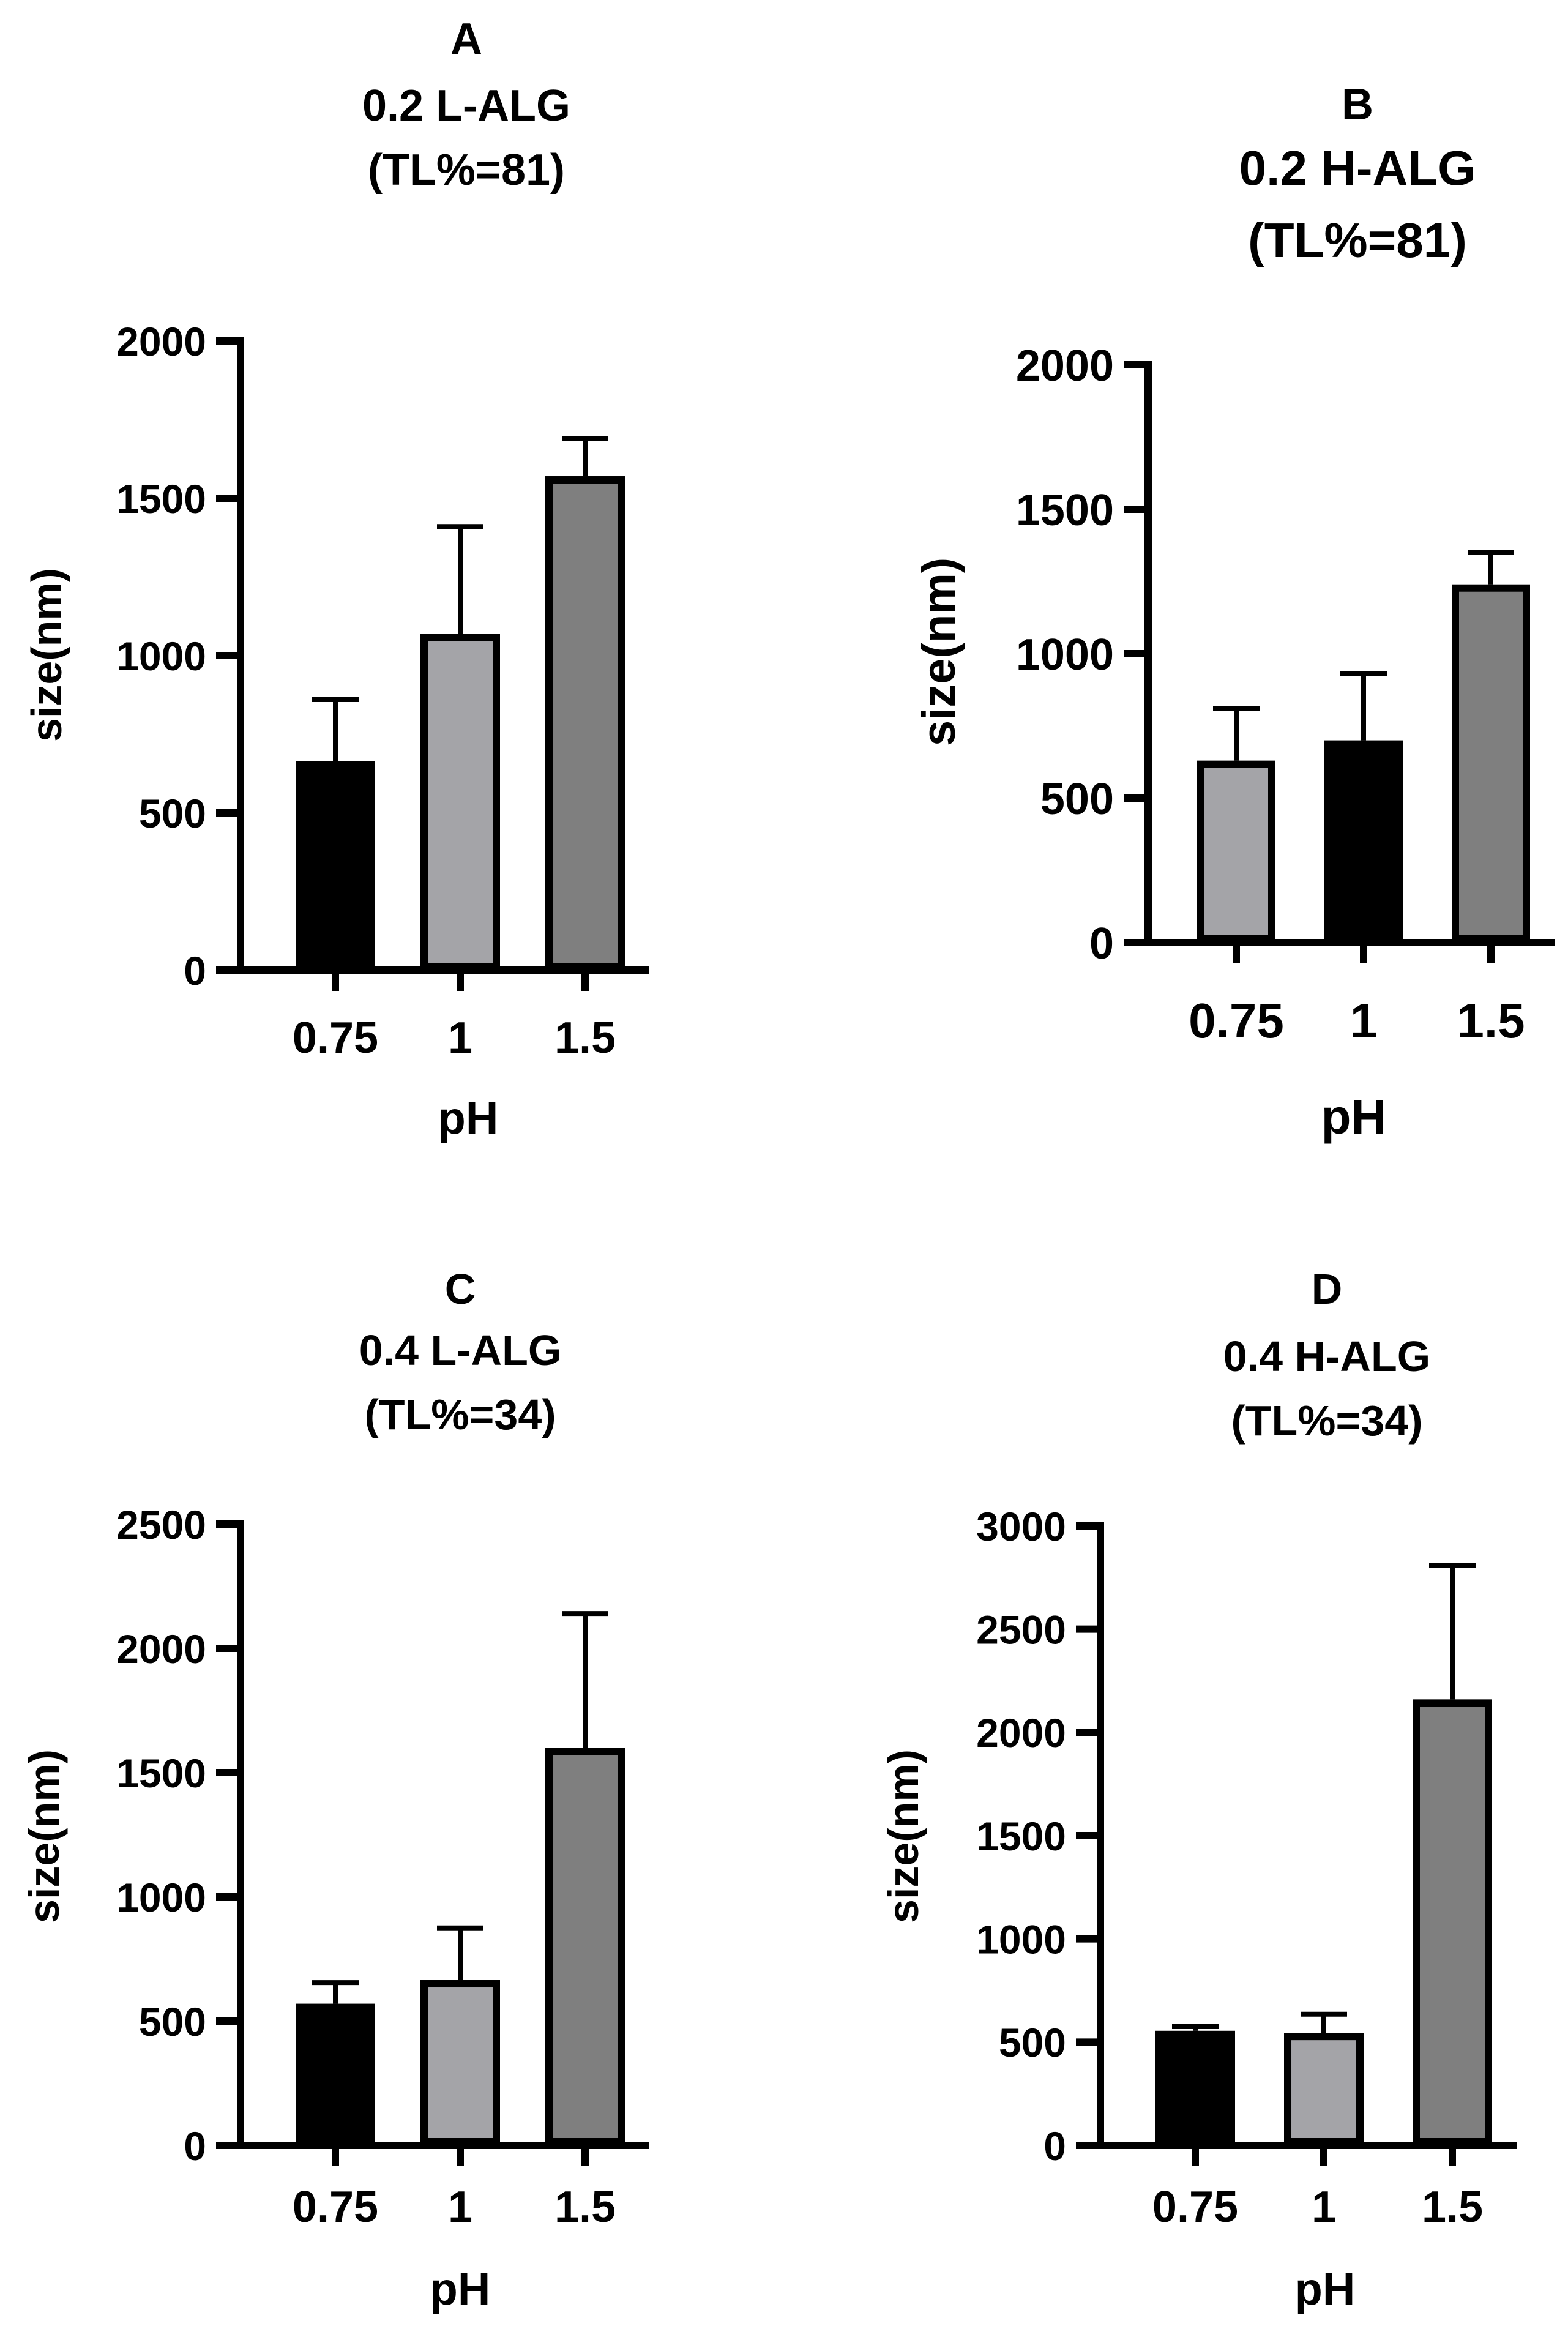 The image size is (1568, 2329). Describe the element at coordinates (1021, 1526) in the screenshot. I see `panel-d-y-tick-label-7: 3000` at that location.